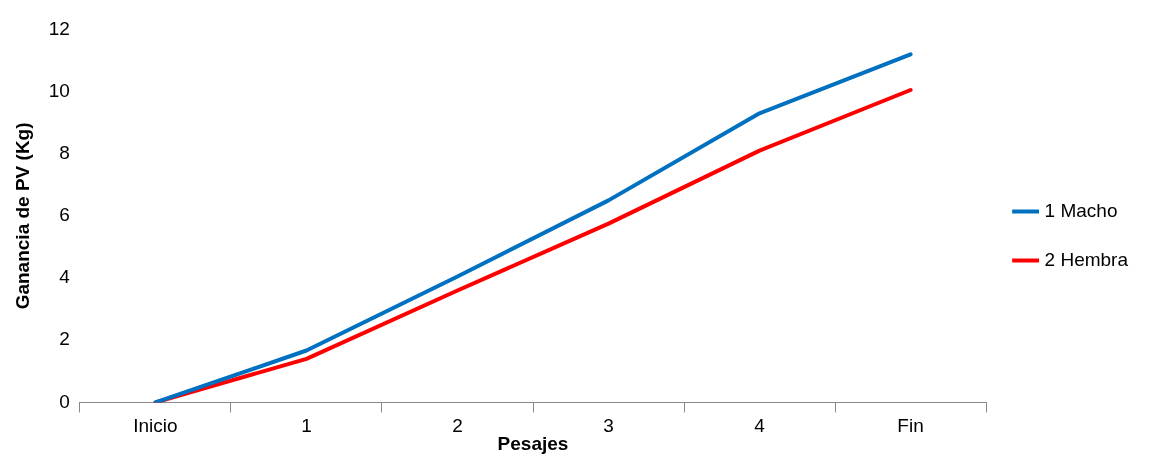  What do you see at coordinates (1081, 210) in the screenshot?
I see `legend-label: 1 Macho` at bounding box center [1081, 210].